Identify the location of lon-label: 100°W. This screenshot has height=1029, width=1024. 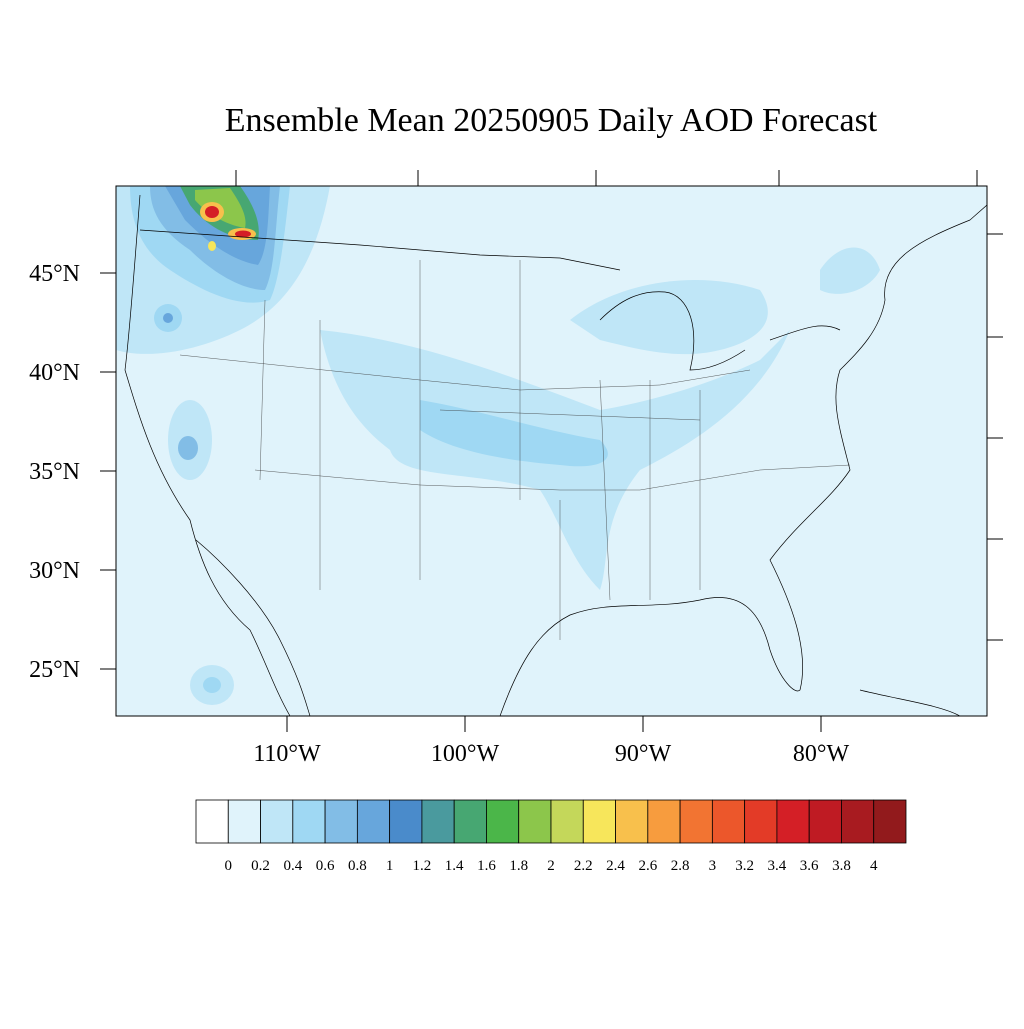
(465, 754).